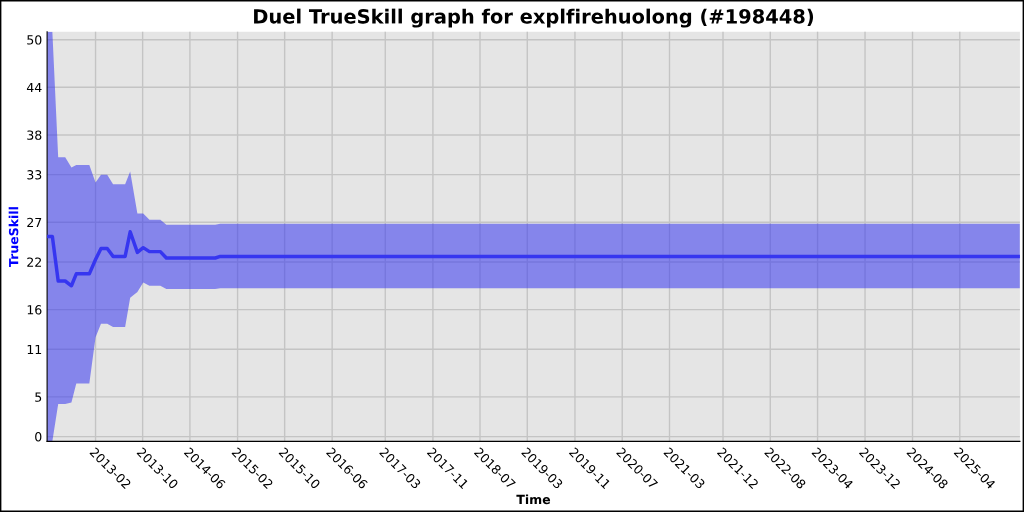 The image size is (1024, 512). I want to click on y-tick-label: 11, so click(34, 349).